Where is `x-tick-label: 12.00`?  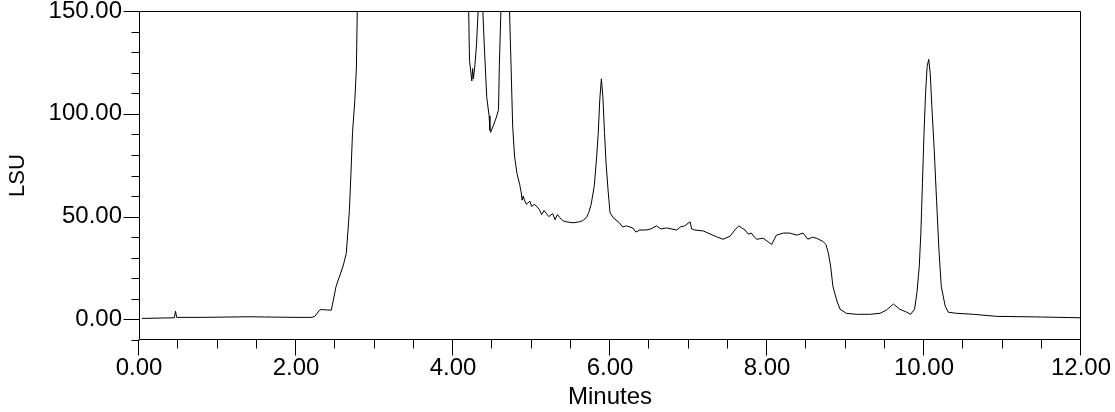
x-tick-label: 12.00 is located at coordinates (1081, 367).